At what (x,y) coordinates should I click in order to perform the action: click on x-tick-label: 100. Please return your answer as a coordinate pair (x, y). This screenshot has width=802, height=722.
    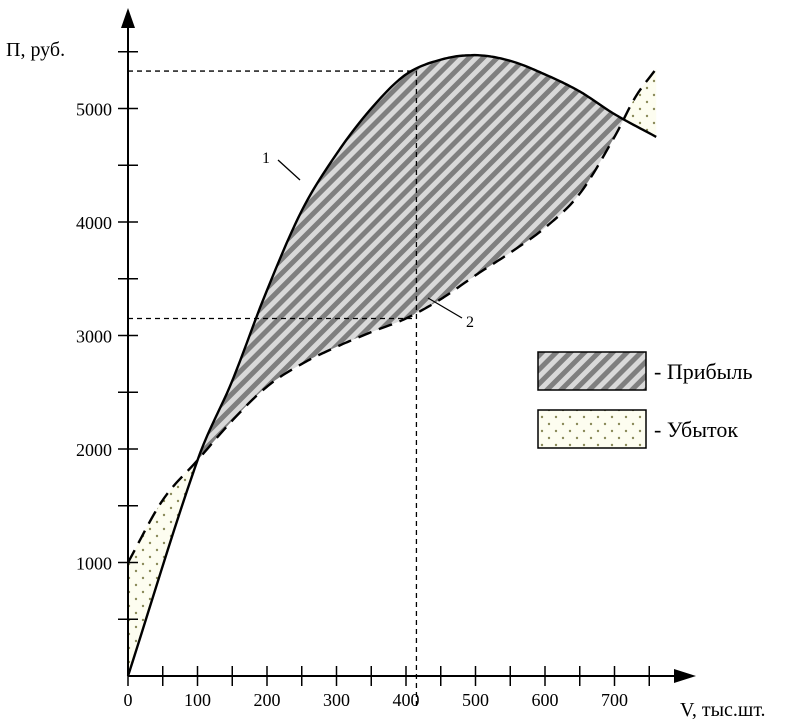
    Looking at the image, I should click on (197, 700).